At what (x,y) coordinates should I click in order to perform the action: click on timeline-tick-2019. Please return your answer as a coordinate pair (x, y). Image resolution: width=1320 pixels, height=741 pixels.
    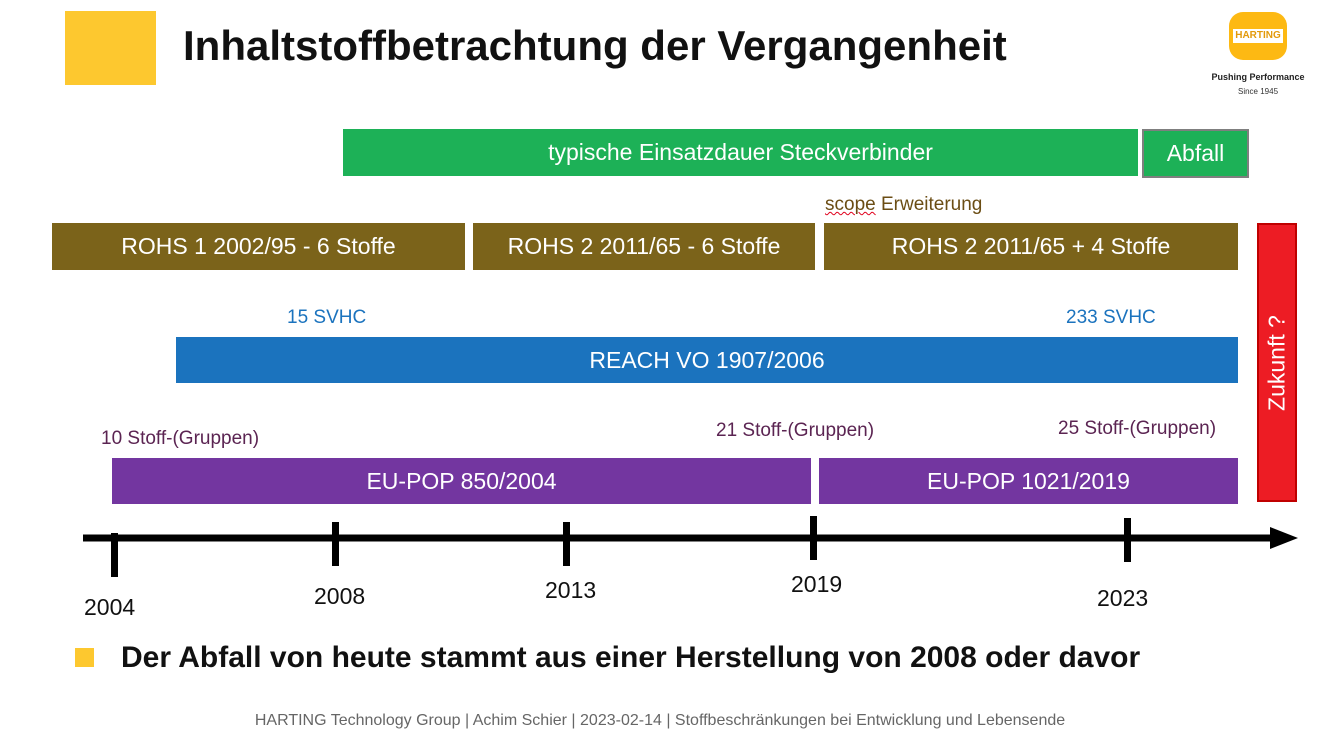
    Looking at the image, I should click on (813, 538).